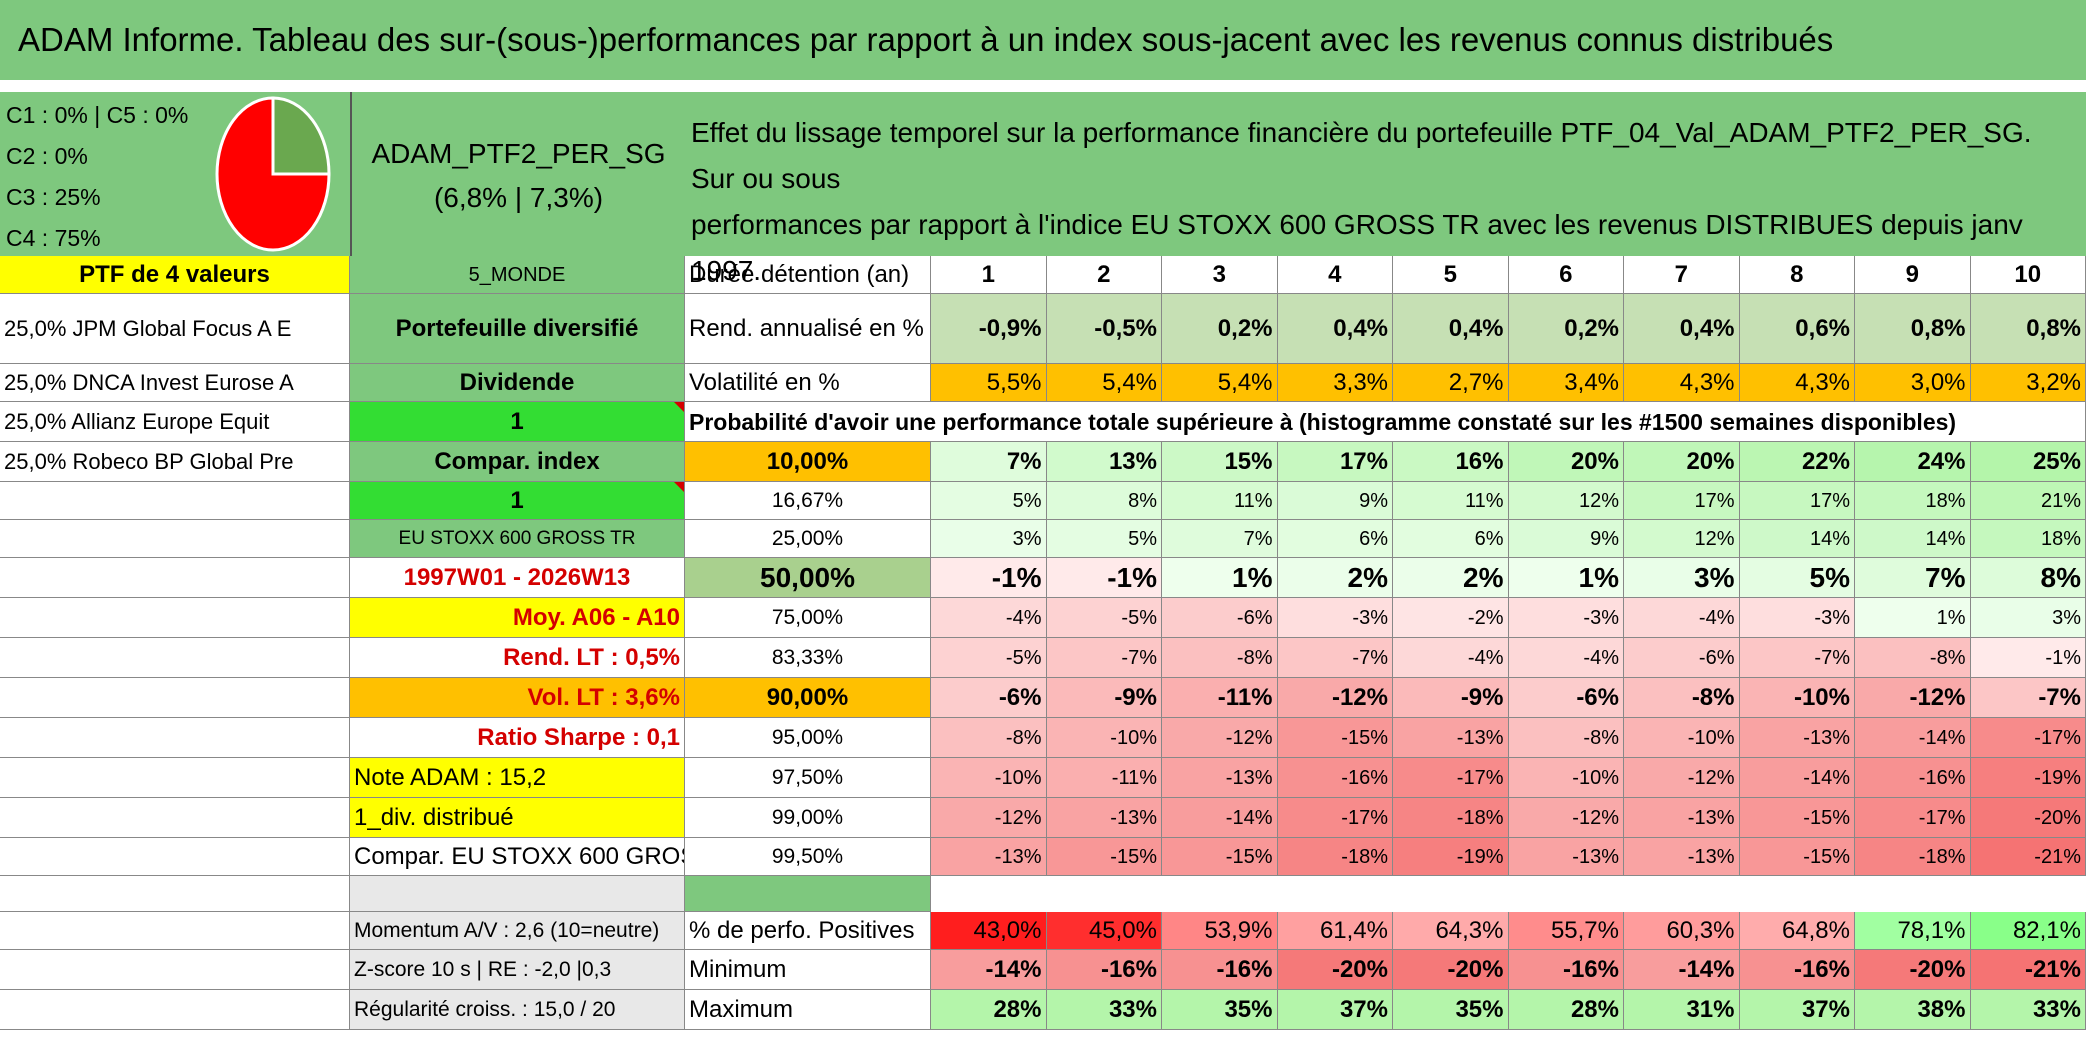  What do you see at coordinates (517, 422) in the screenshot?
I see `col-b-one-a: 1` at bounding box center [517, 422].